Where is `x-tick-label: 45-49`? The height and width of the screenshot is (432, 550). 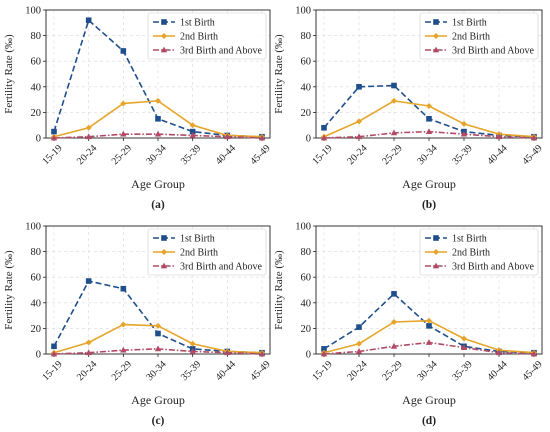 x-tick-label: 45-49 is located at coordinates (260, 371).